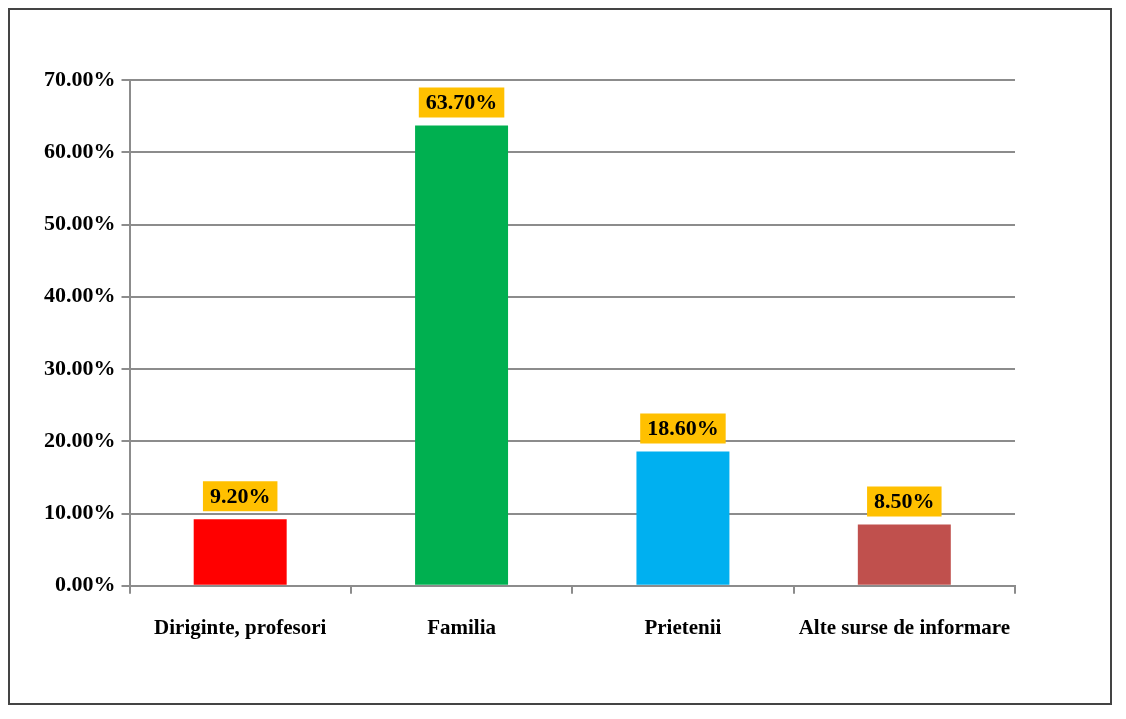 This screenshot has width=1126, height=719. I want to click on y-tick-label: 50.00%, so click(80, 223).